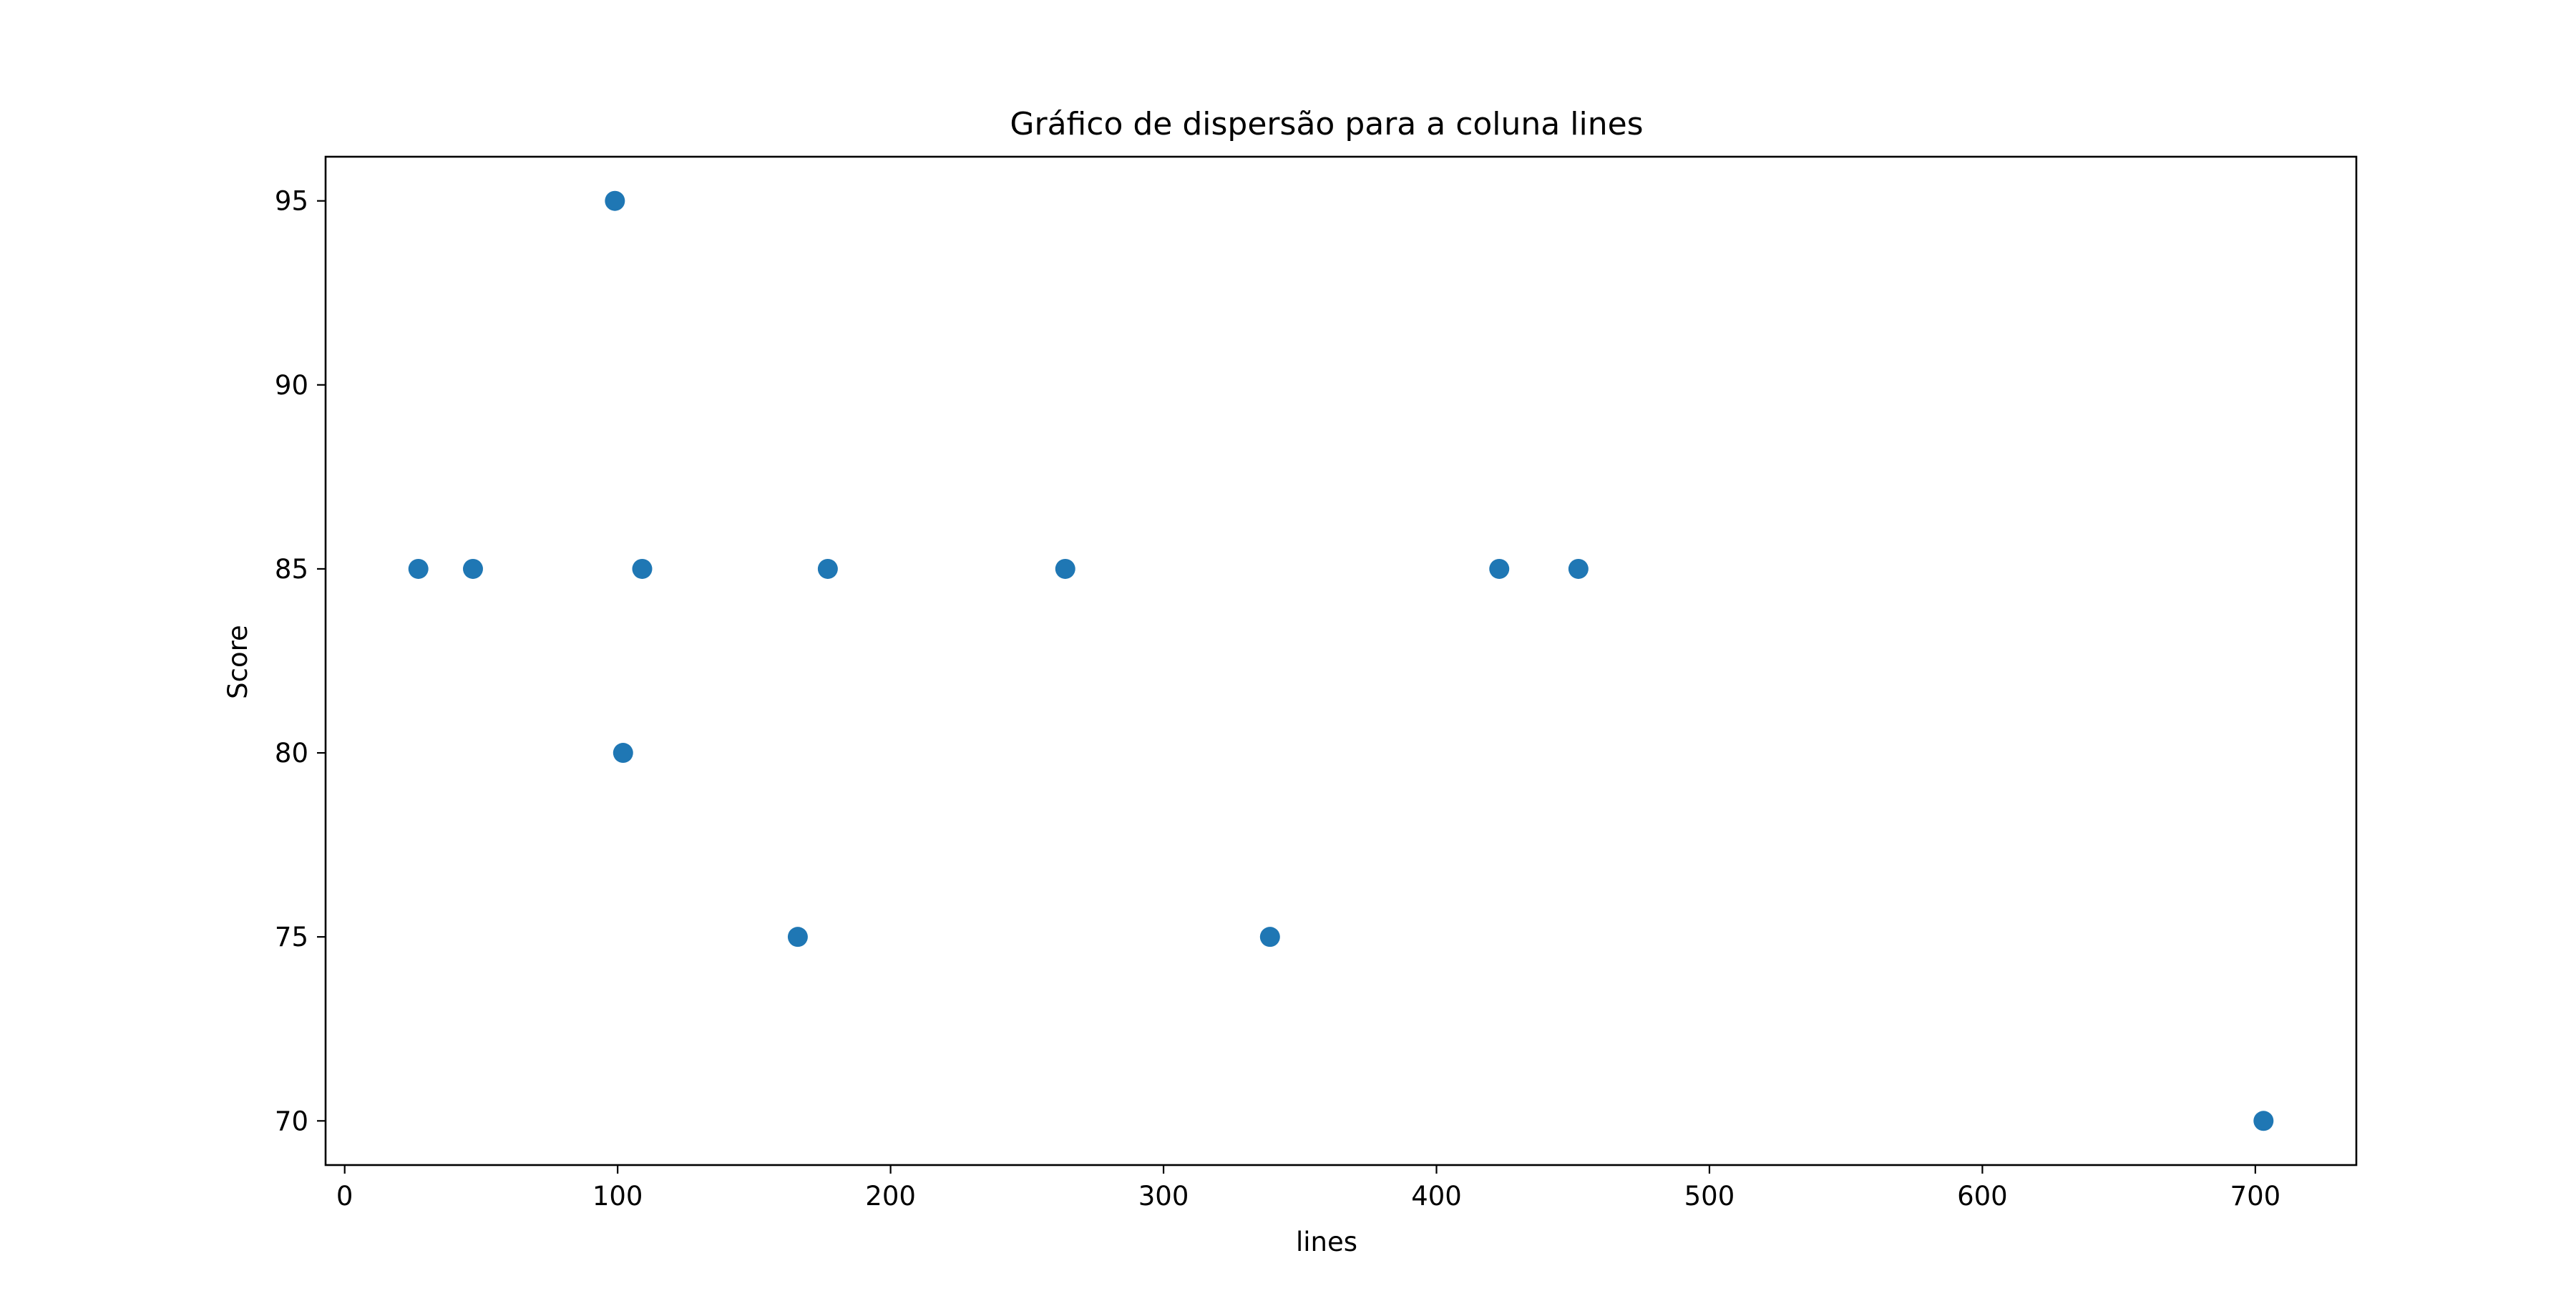  Describe the element at coordinates (291, 937) in the screenshot. I see `y-tick-label: 75` at that location.